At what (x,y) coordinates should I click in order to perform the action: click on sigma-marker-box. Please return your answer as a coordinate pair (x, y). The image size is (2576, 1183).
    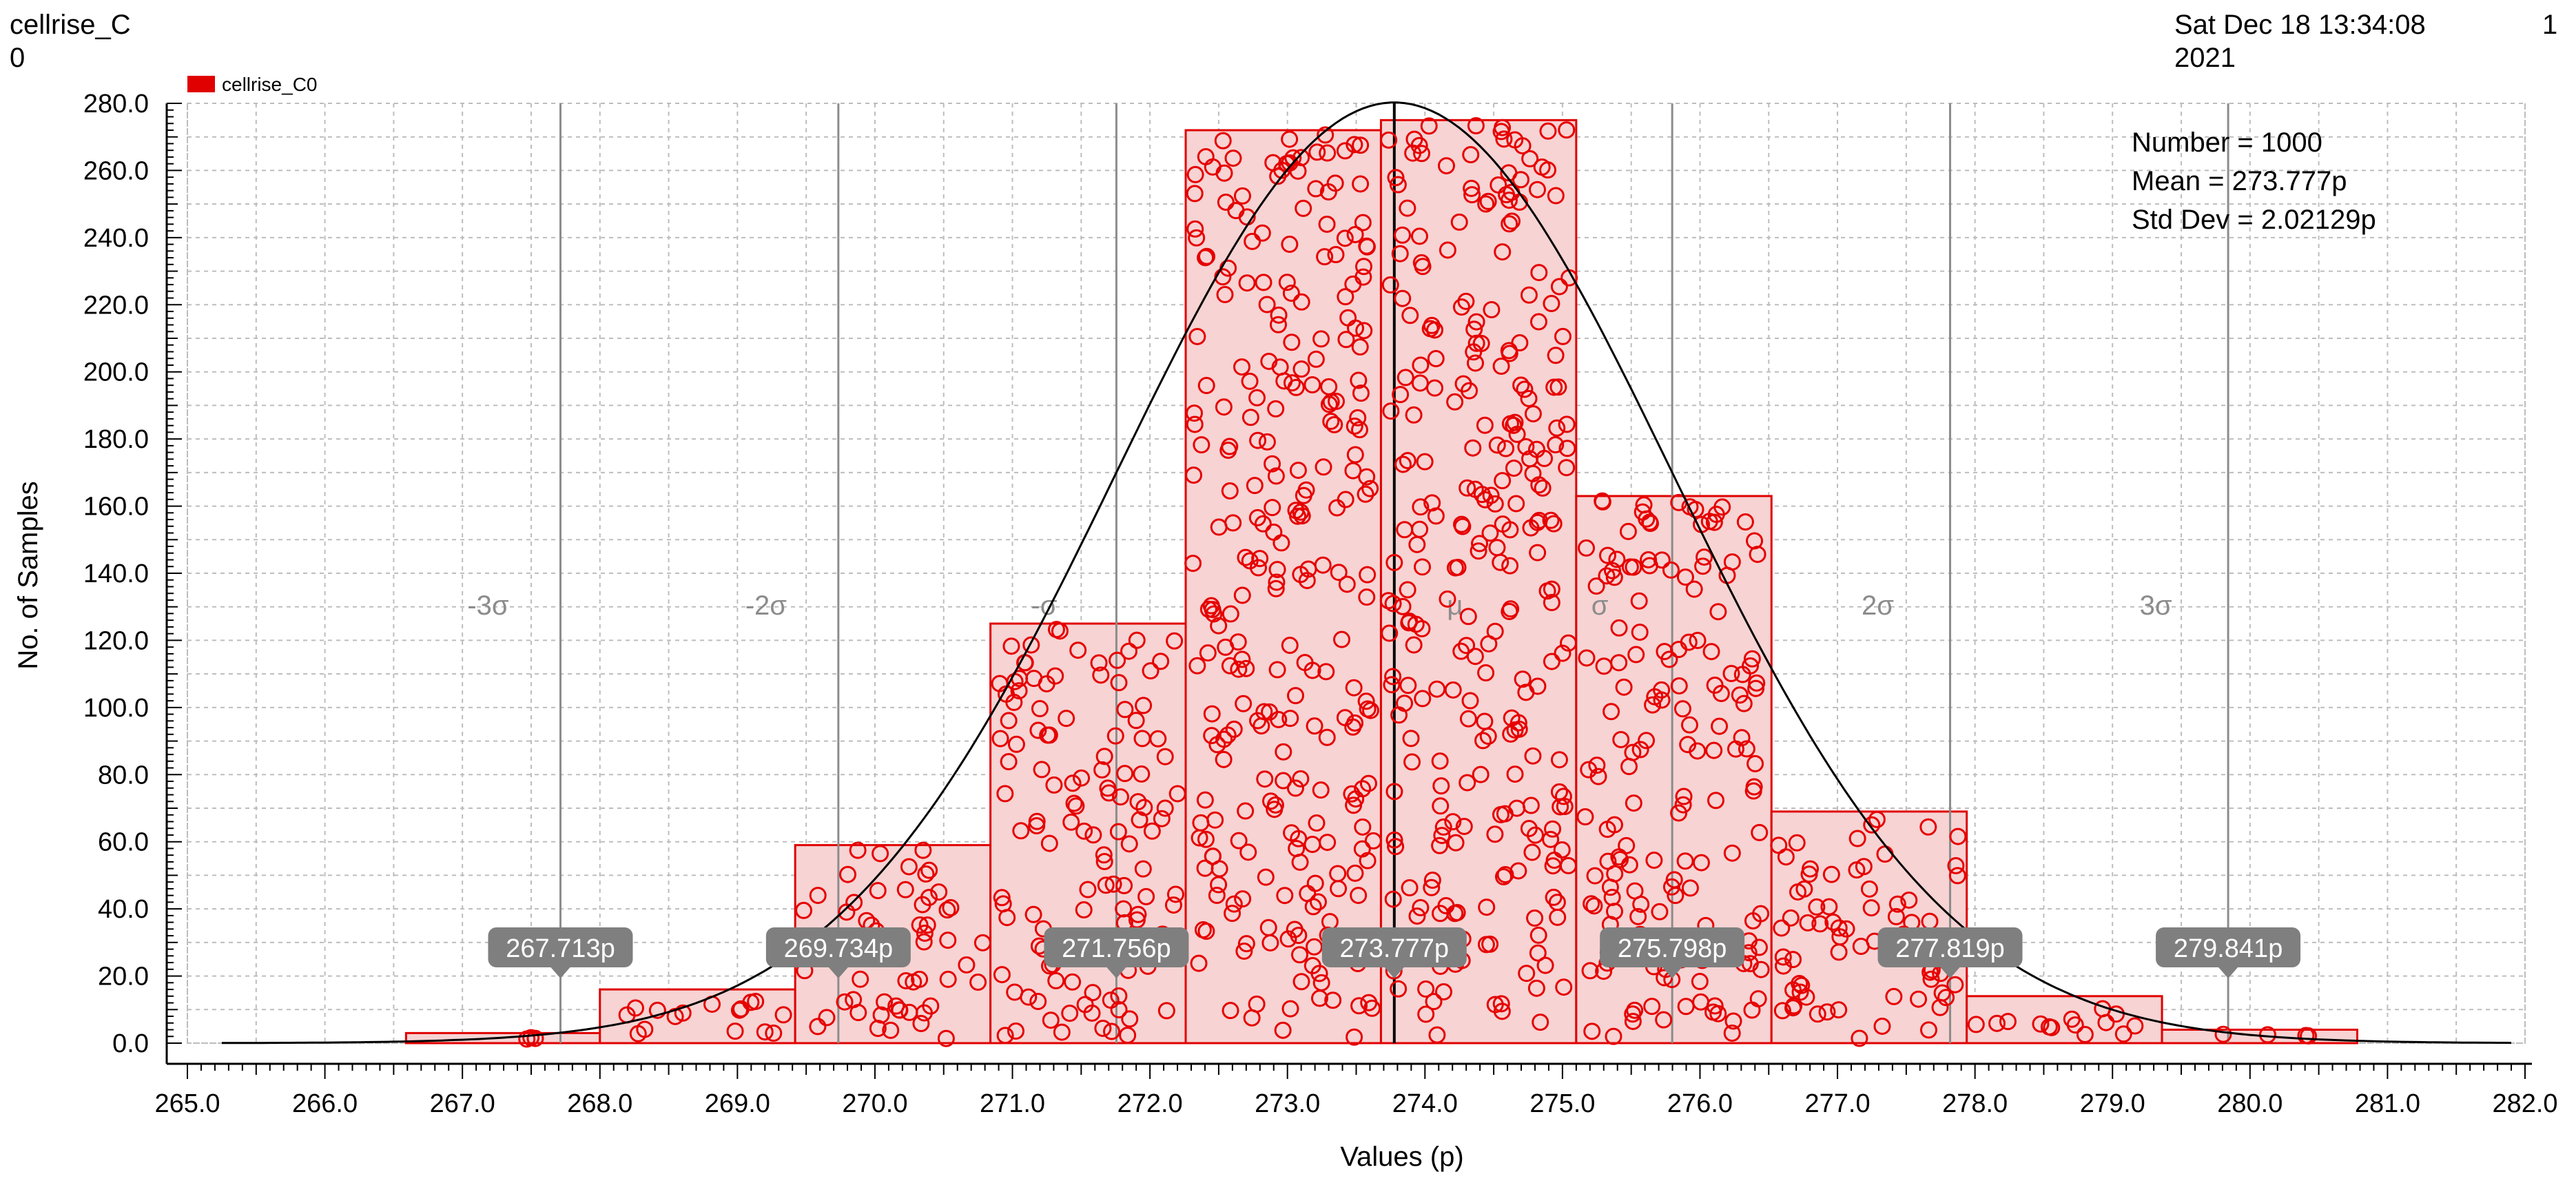
    Looking at the image, I should click on (1394, 947).